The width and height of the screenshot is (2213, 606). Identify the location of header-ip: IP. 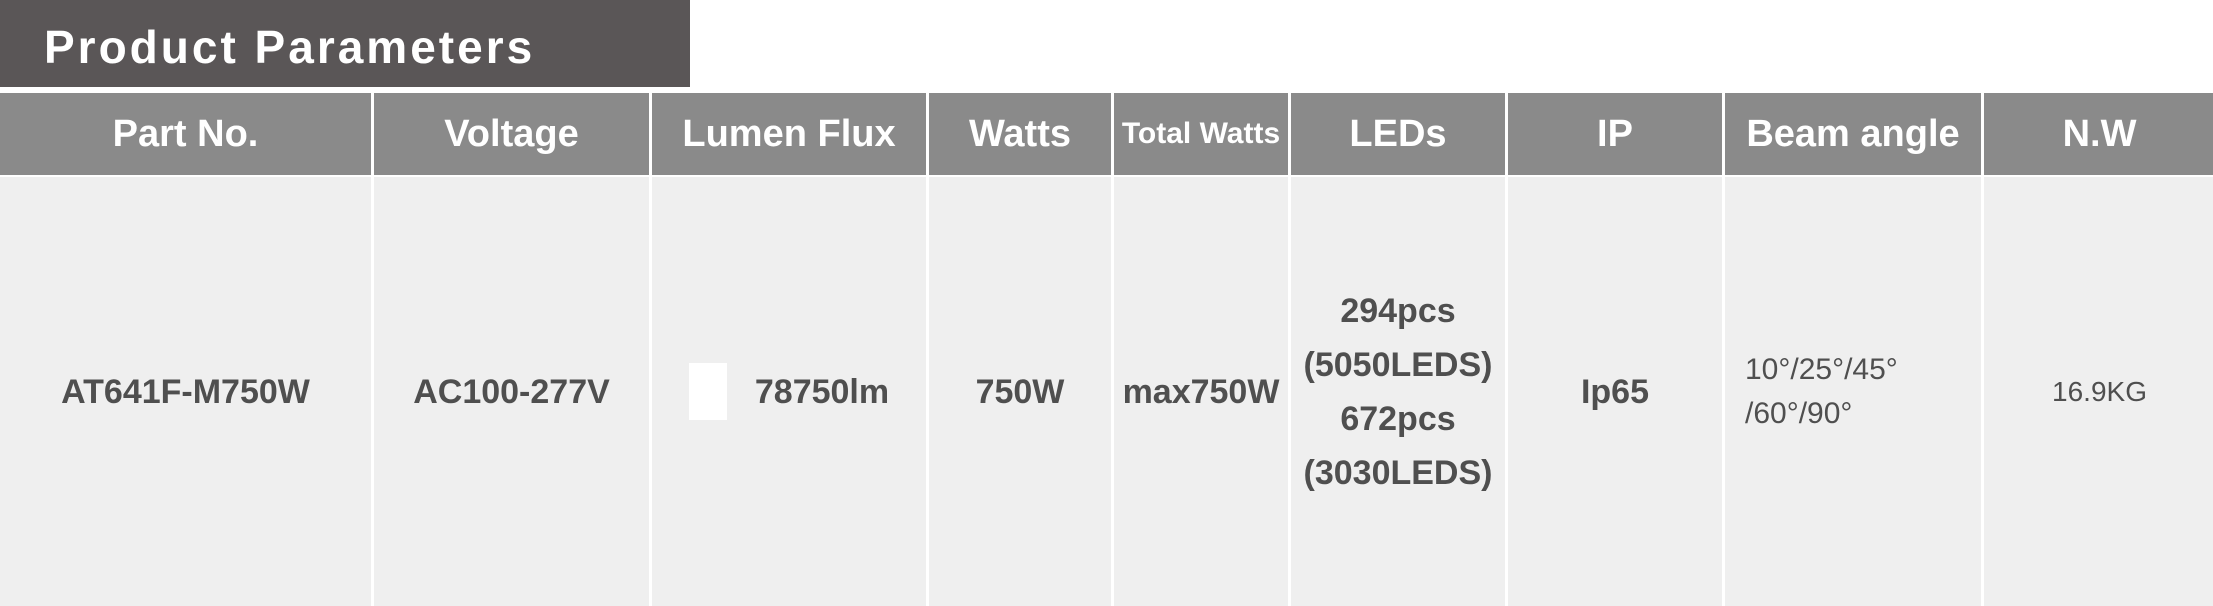
(1615, 134).